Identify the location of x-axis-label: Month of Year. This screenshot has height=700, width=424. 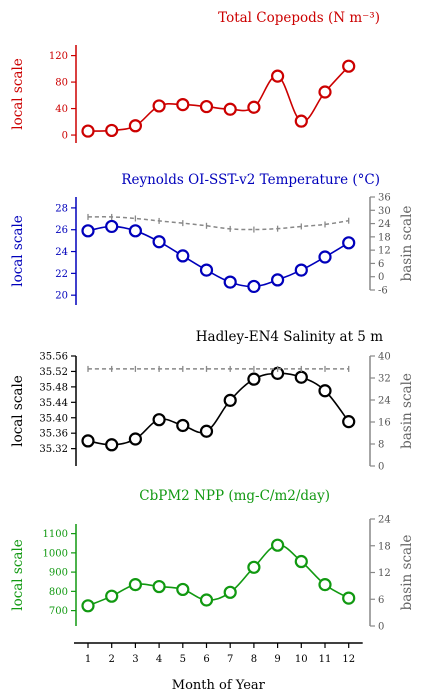
(219, 685).